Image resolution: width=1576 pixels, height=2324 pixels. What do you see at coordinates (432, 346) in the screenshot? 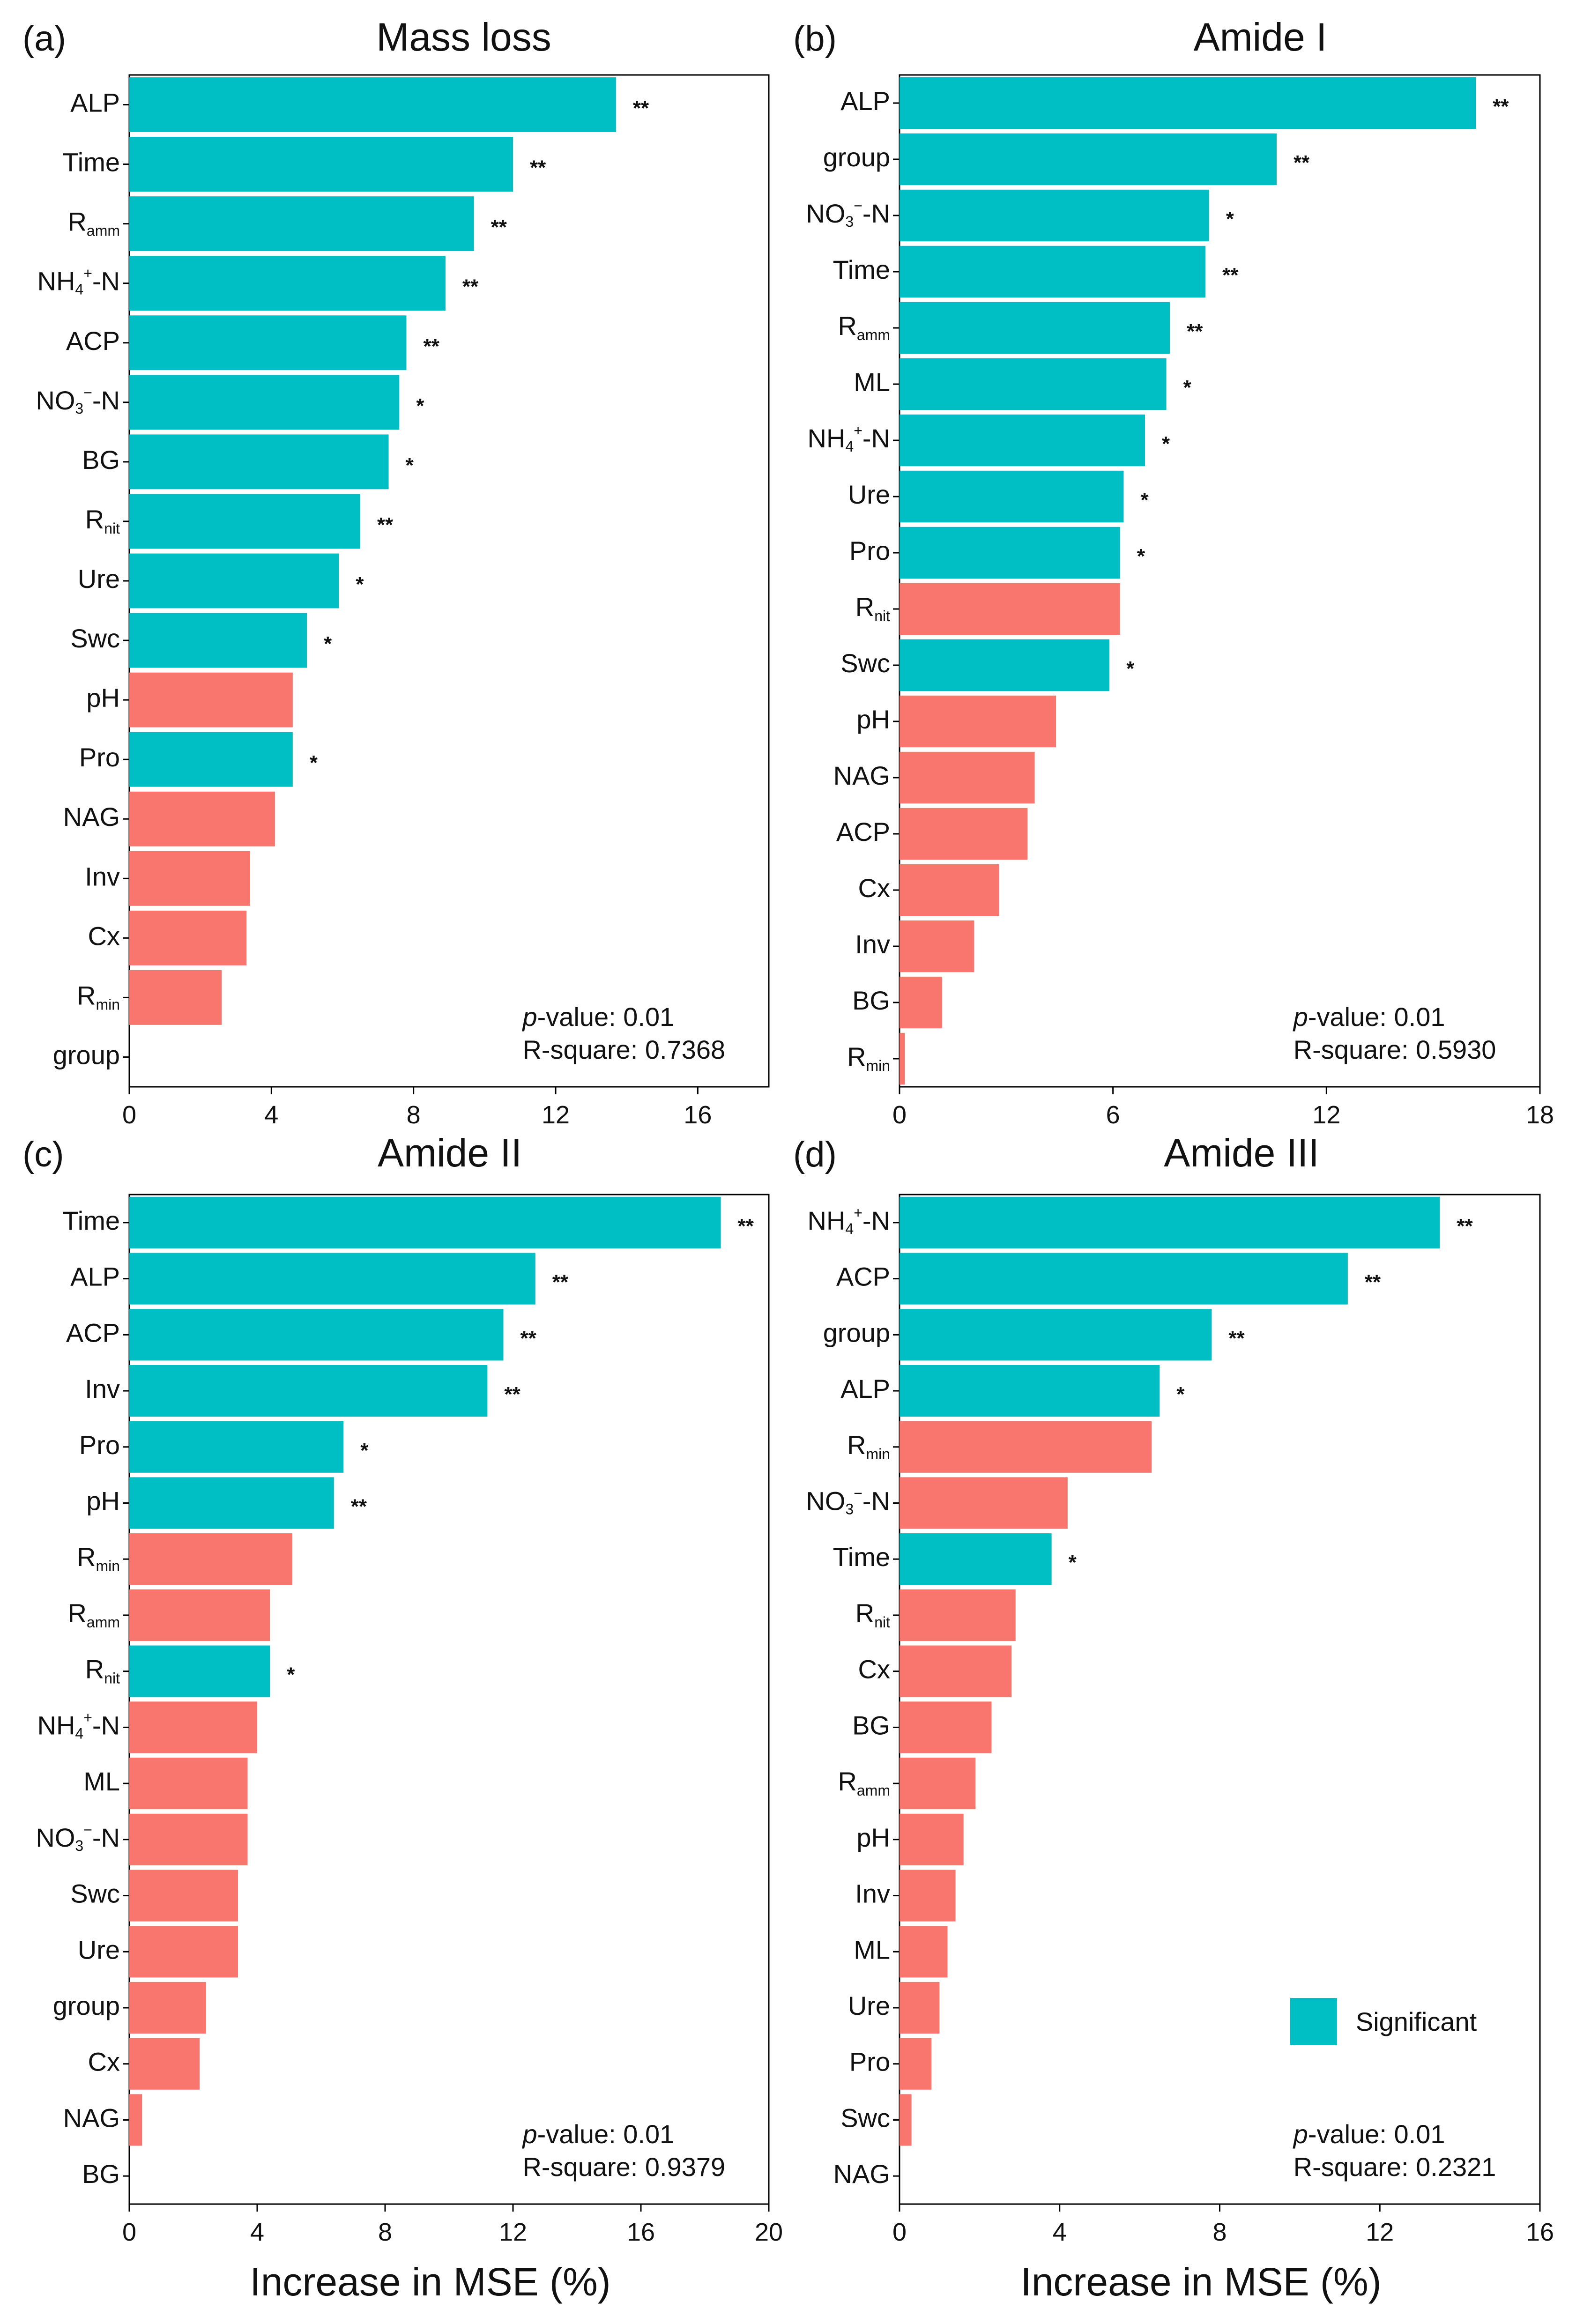
I see `panel-1-stars-acp: **` at bounding box center [432, 346].